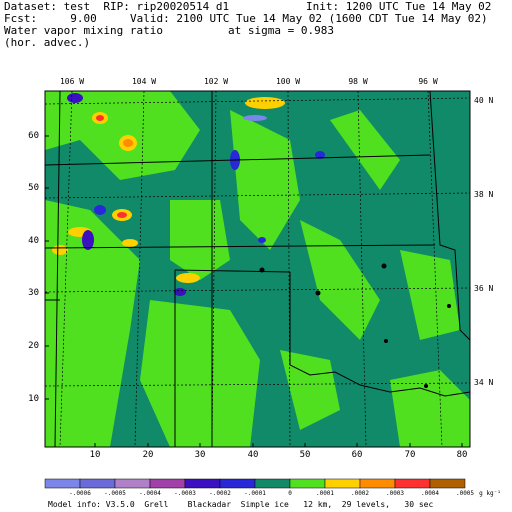 This screenshot has height=512, width=512. Describe the element at coordinates (83, 30) in the screenshot. I see `field-name: Water vapor mixing ratio` at that location.